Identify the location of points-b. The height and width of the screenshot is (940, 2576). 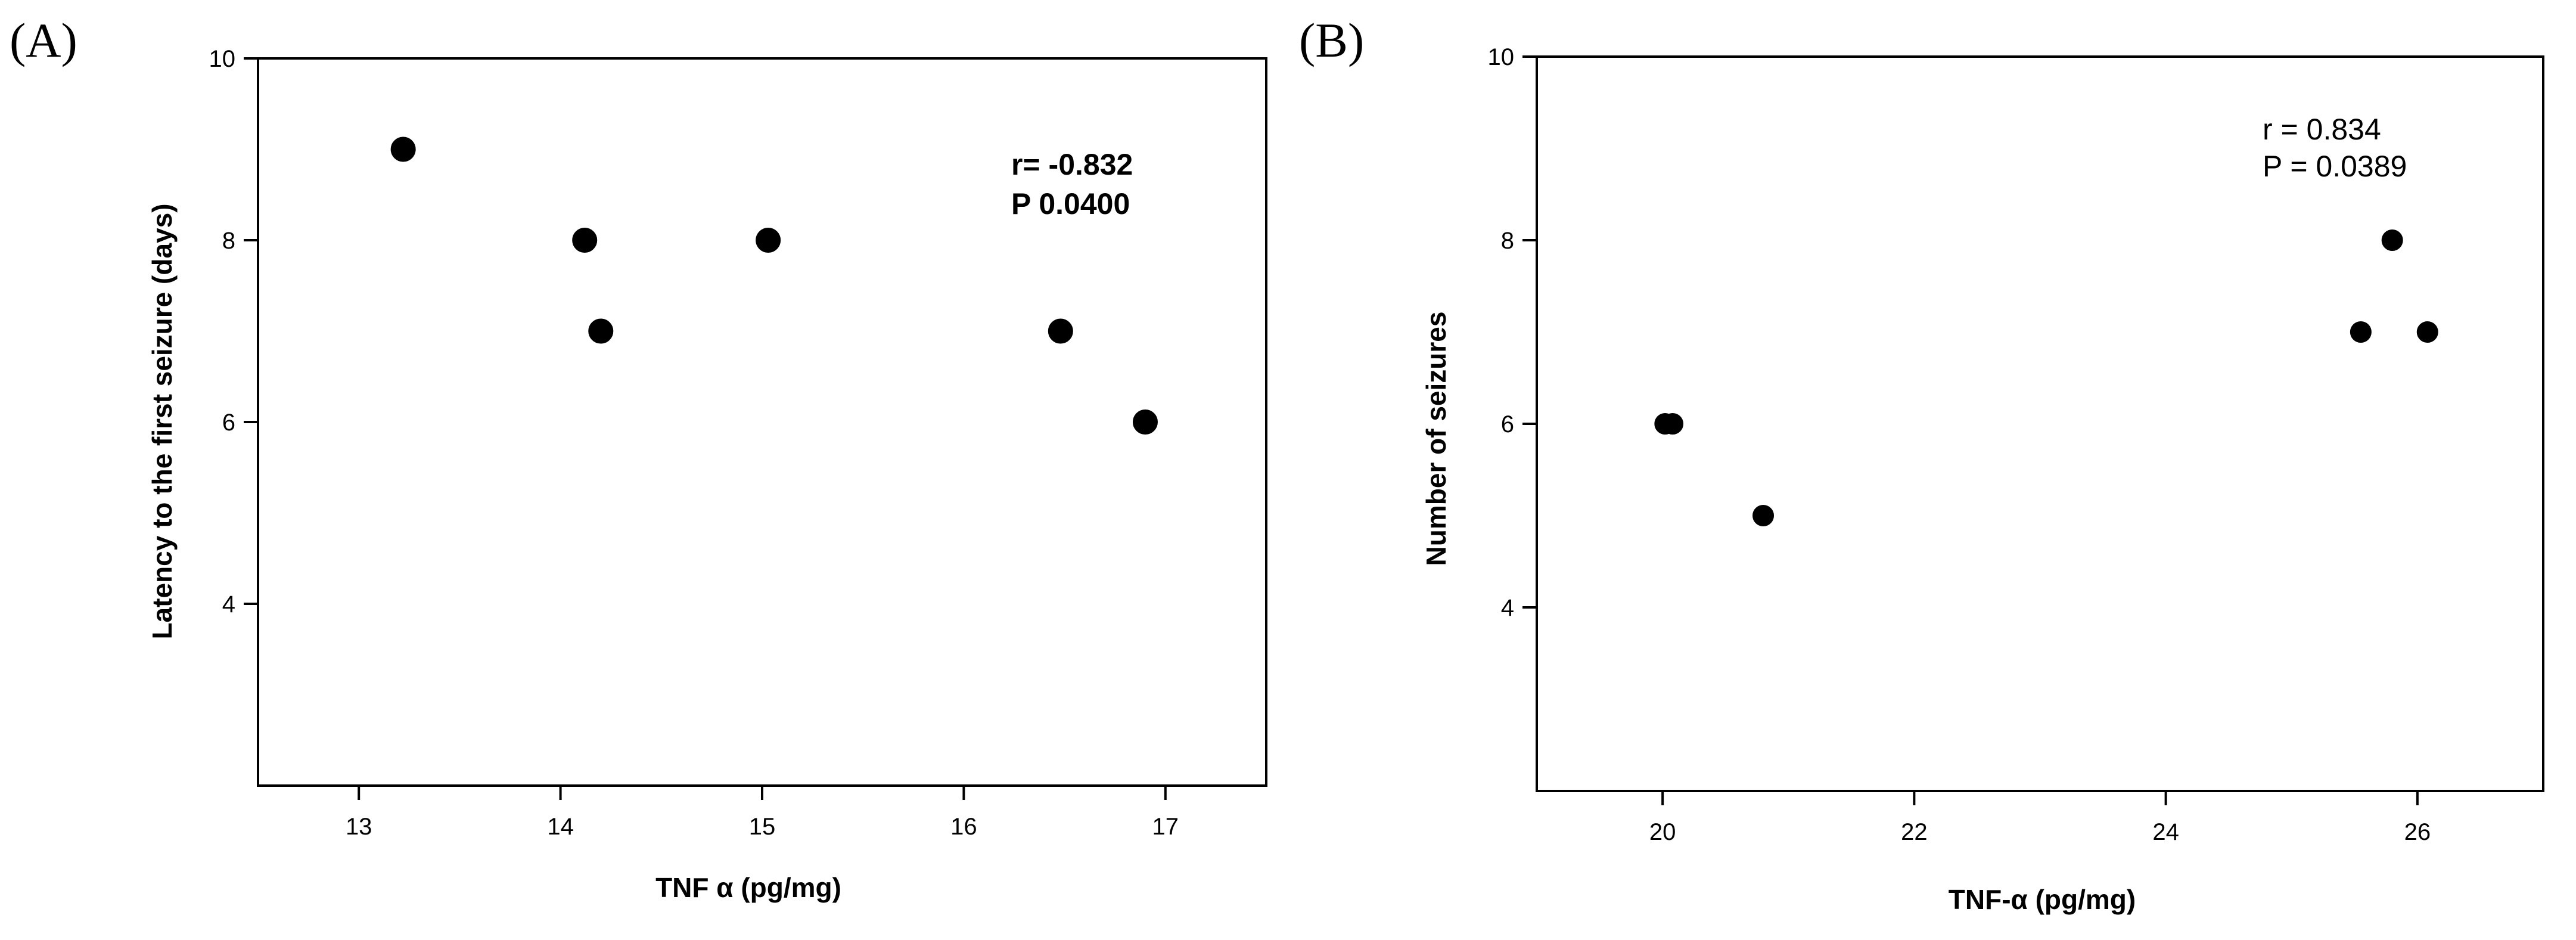
(2046, 377).